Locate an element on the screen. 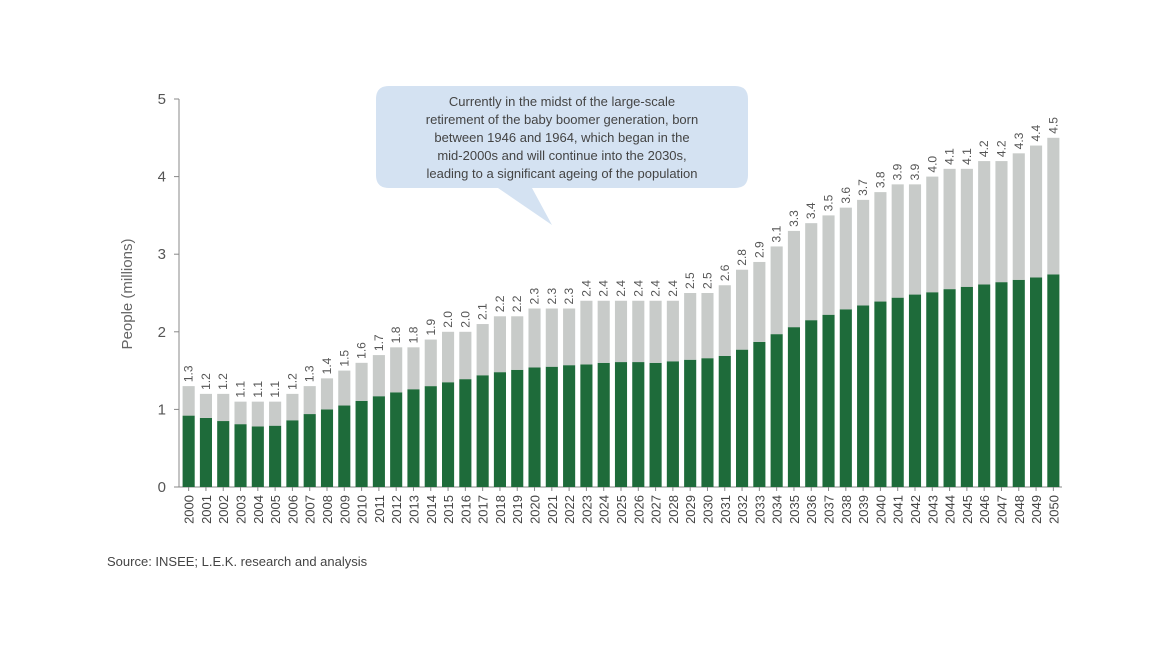 The image size is (1170, 658). callout-bubble is located at coordinates (562, 155).